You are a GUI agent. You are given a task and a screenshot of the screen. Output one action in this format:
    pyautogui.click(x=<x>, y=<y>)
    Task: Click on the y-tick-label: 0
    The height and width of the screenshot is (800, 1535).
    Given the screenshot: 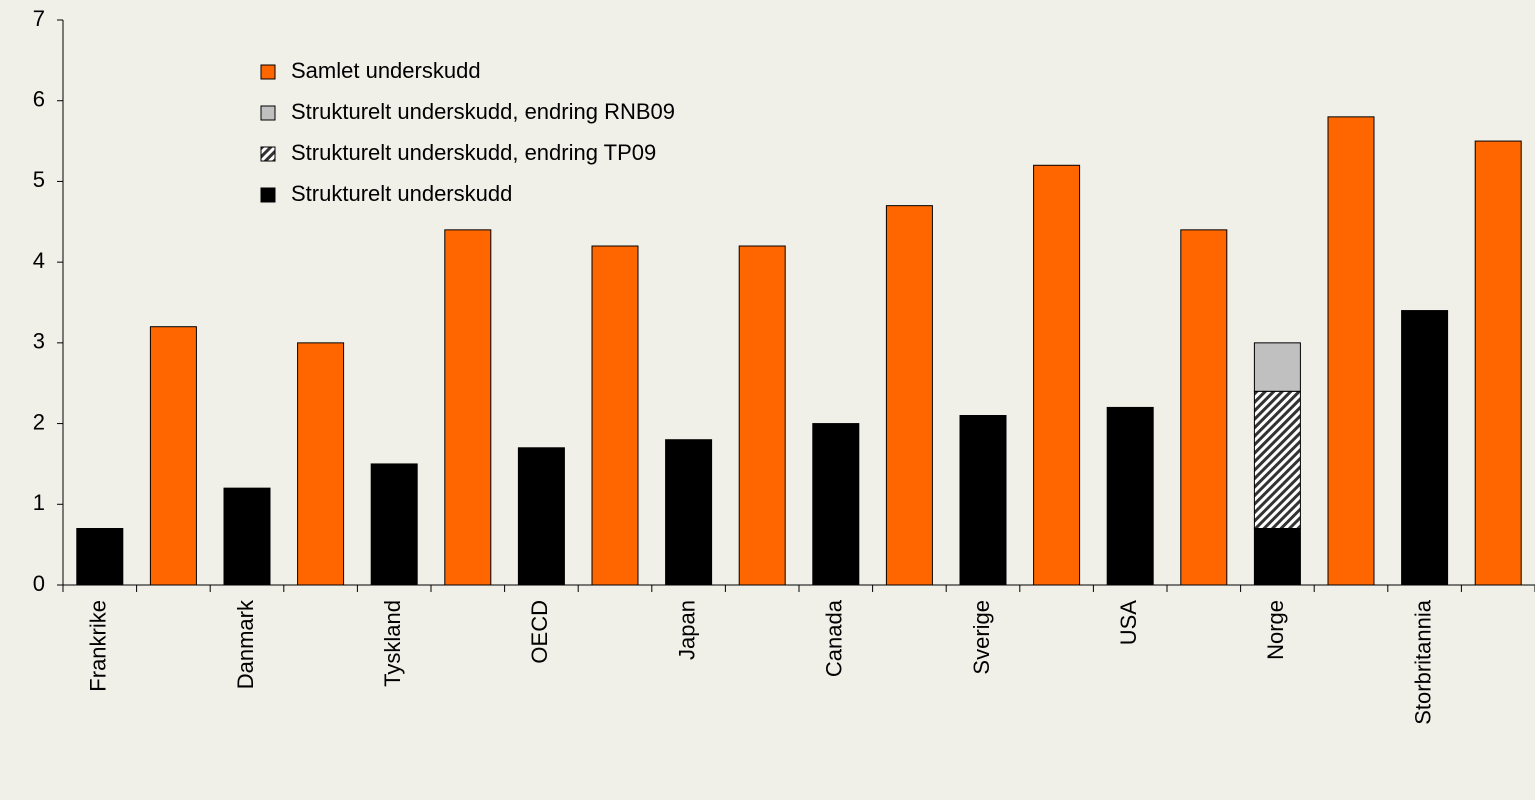 What is the action you would take?
    pyautogui.click(x=39, y=583)
    